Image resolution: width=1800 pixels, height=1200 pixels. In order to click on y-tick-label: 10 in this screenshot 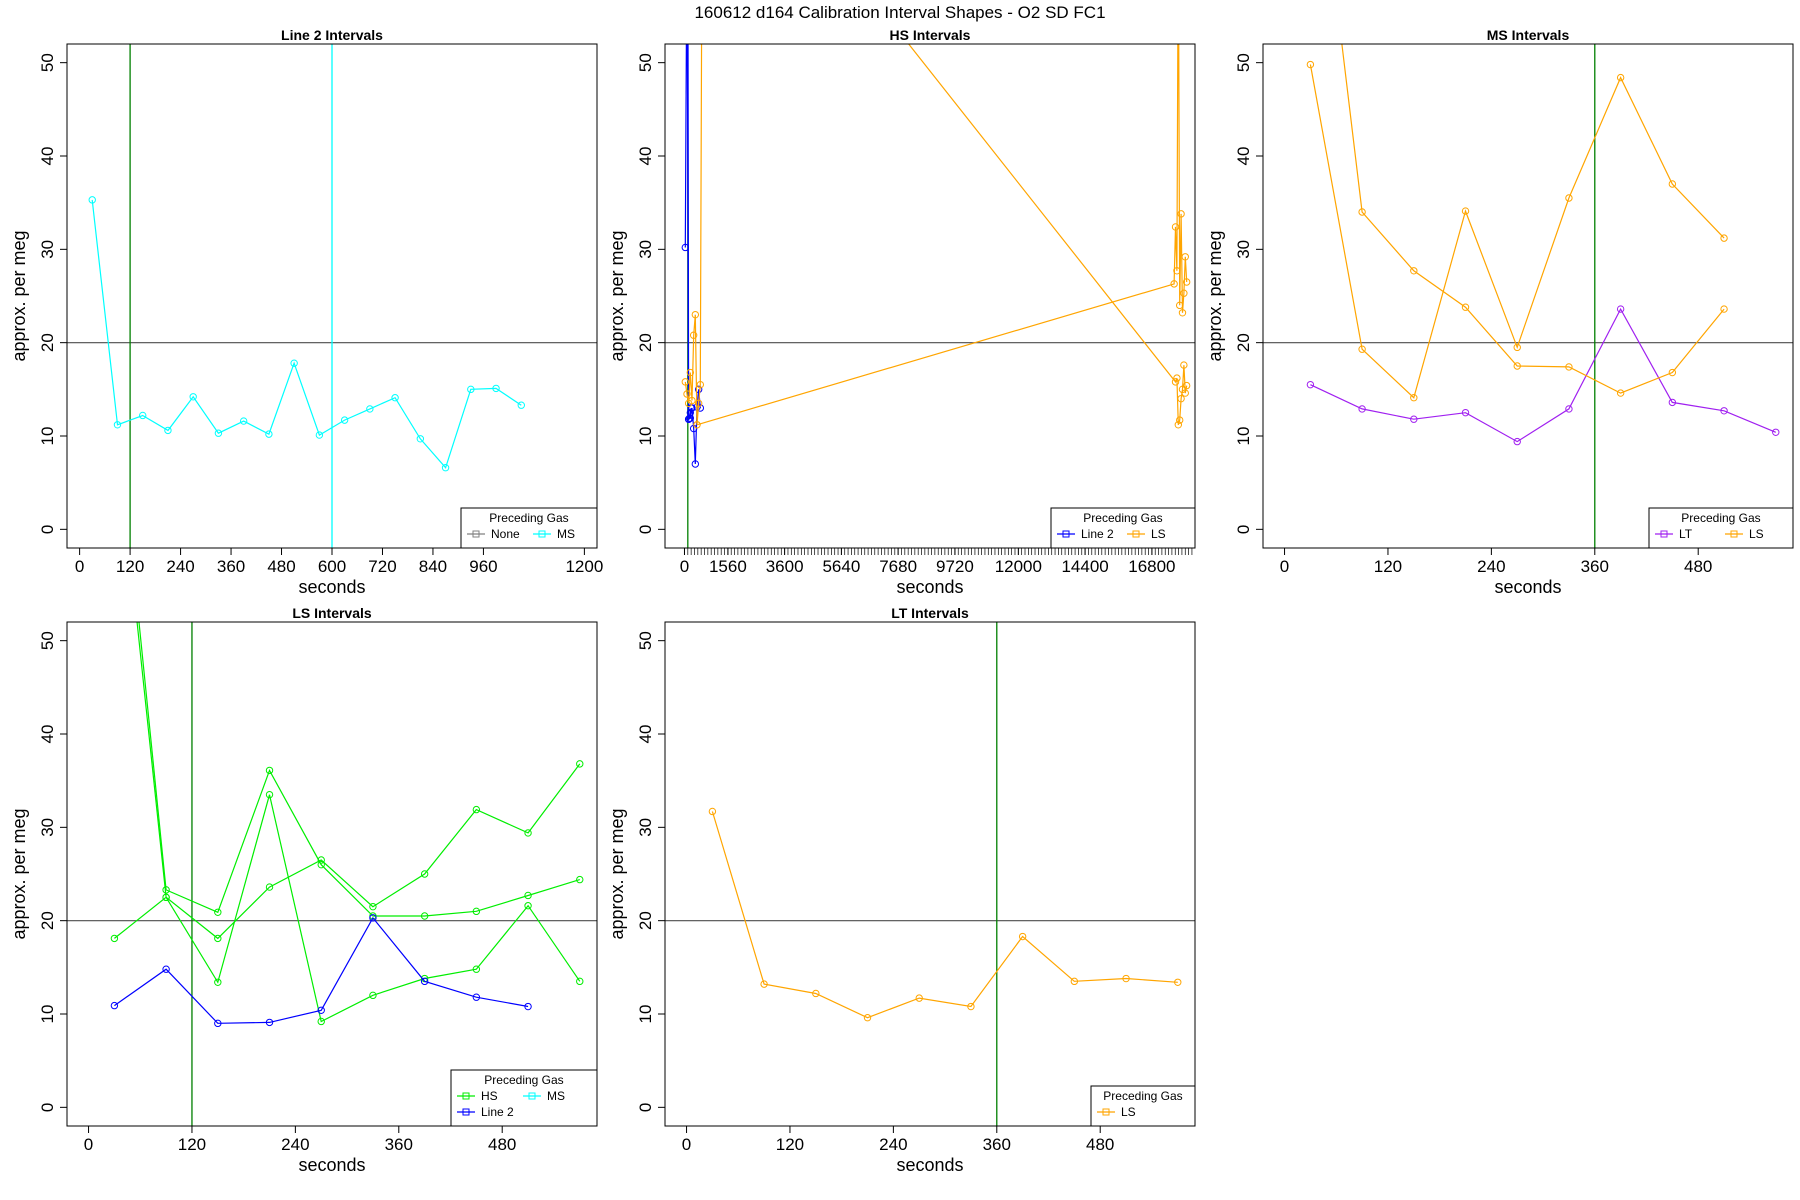, I will do `click(1243, 436)`.